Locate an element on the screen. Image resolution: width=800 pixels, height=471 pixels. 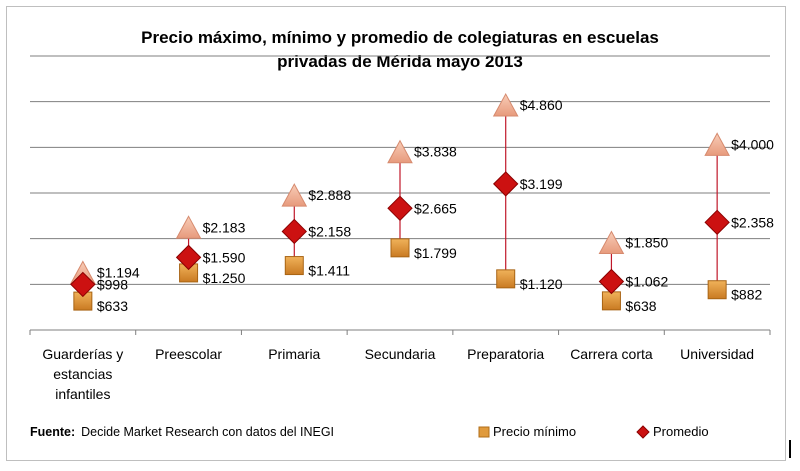
avg-data-label: $3.199 is located at coordinates (541, 184).